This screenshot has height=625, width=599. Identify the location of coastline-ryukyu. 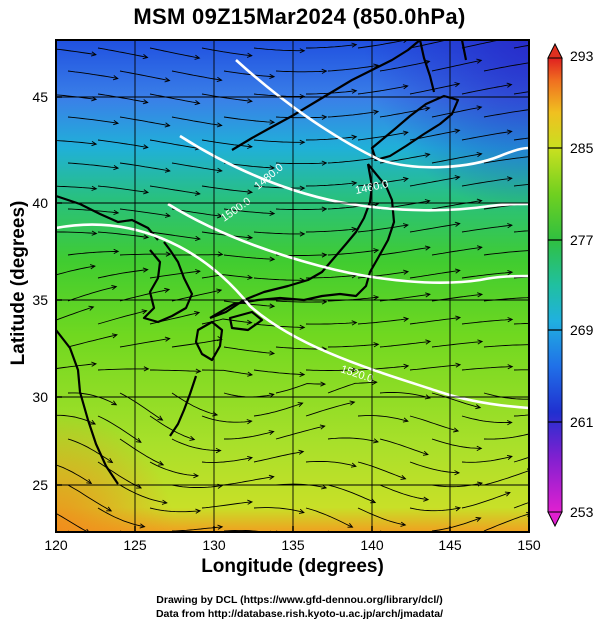
(183, 406).